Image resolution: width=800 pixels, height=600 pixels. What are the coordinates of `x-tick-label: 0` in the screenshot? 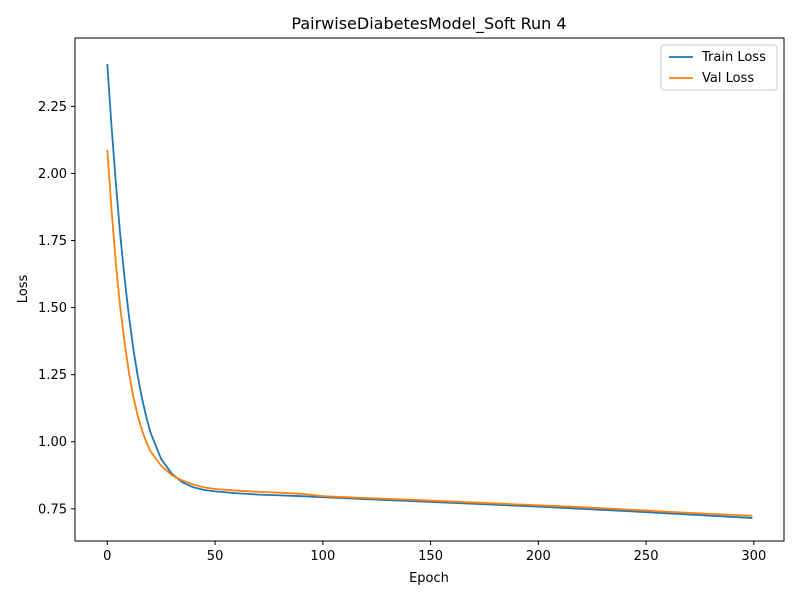 It's located at (107, 556).